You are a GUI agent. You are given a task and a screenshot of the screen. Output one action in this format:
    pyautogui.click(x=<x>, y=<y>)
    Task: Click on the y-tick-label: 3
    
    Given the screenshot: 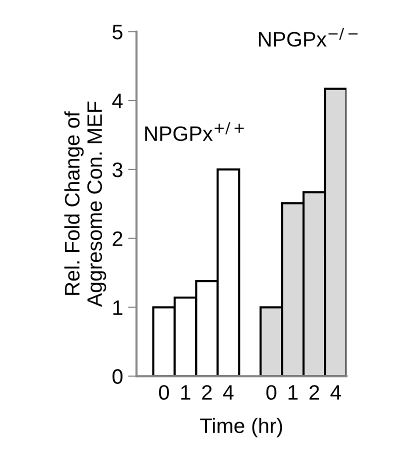 What is the action you would take?
    pyautogui.click(x=117, y=170)
    